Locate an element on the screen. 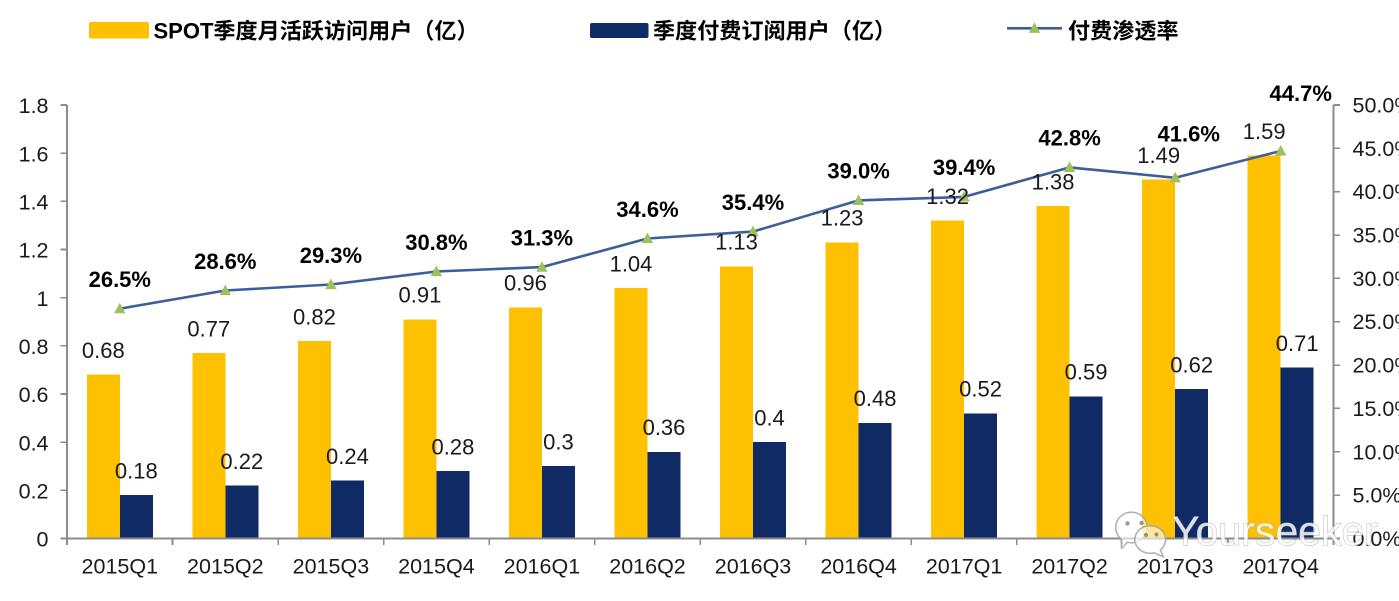 The width and height of the screenshot is (1399, 601). svg-text: 40.0% is located at coordinates (1376, 192).